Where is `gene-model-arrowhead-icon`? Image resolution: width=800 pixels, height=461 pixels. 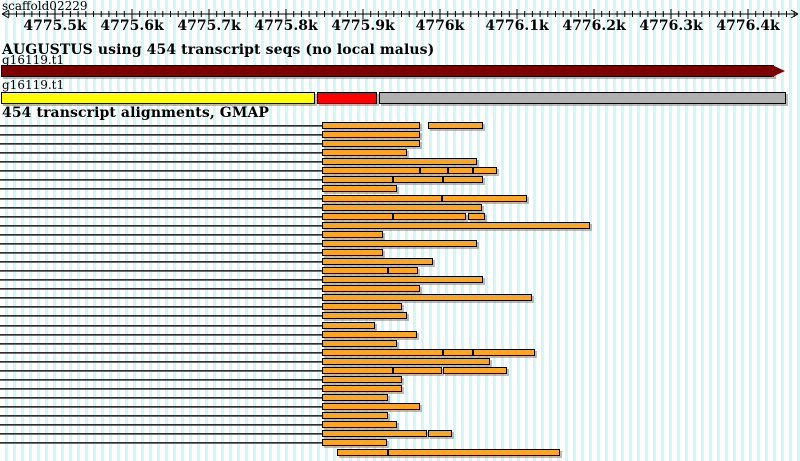 gene-model-arrowhead-icon is located at coordinates (778, 71).